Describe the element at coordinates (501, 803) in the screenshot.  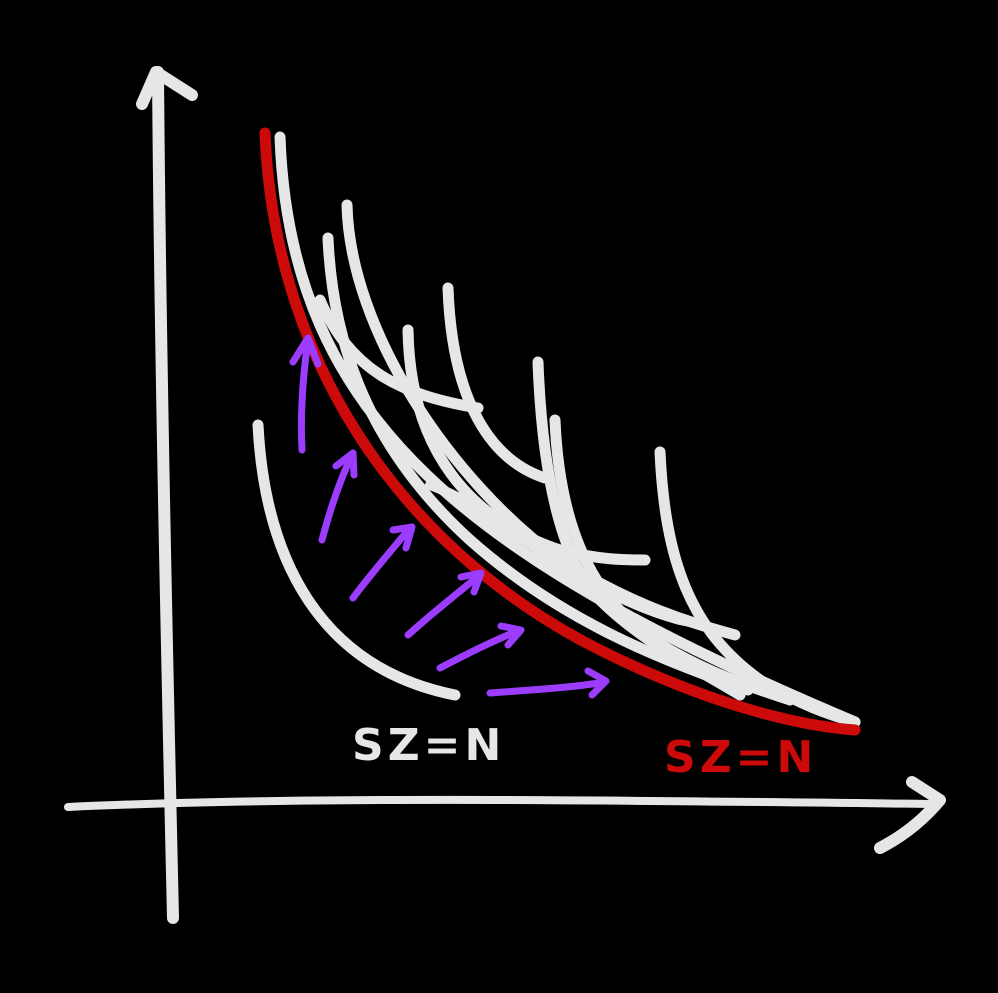
I see `x-axis-line` at that location.